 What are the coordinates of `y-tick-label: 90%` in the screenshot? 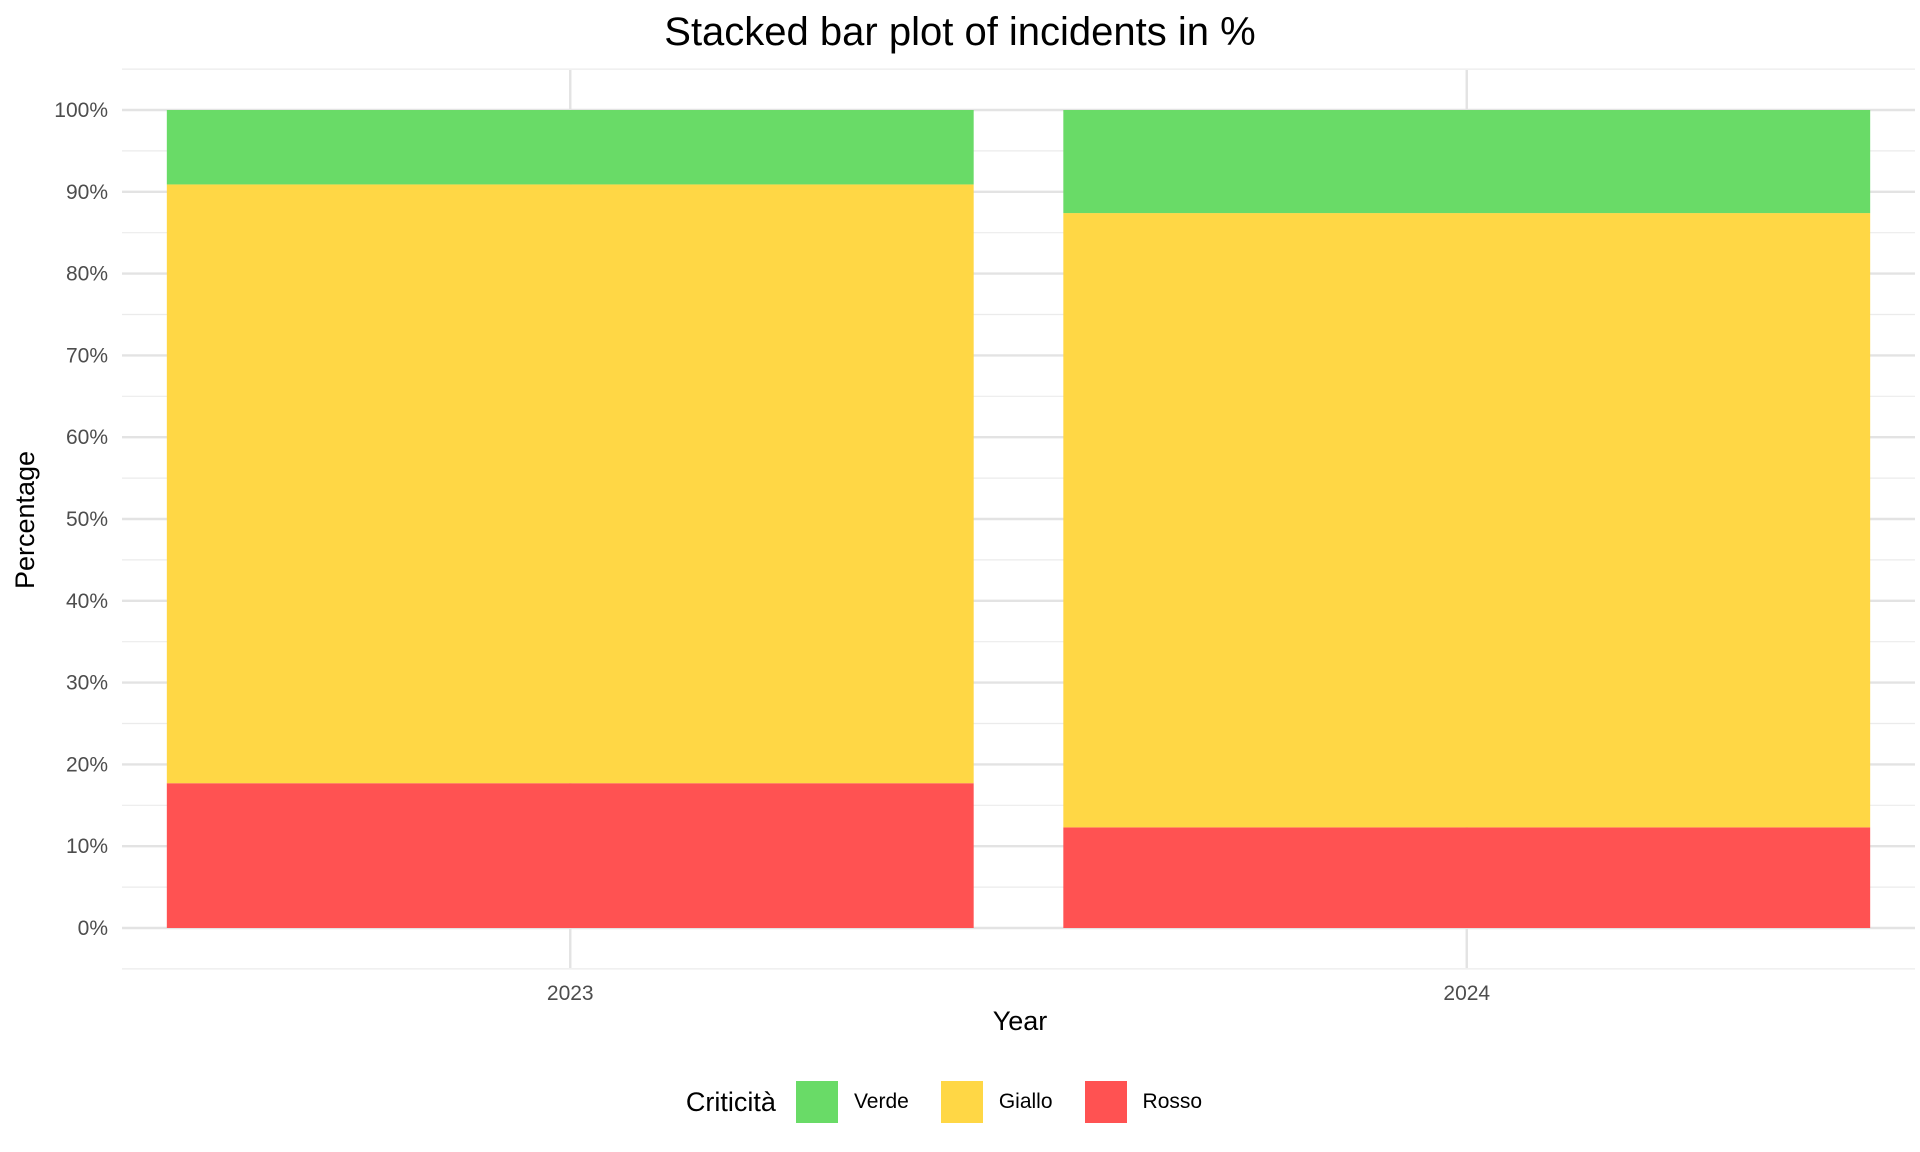 It's located at (87, 192).